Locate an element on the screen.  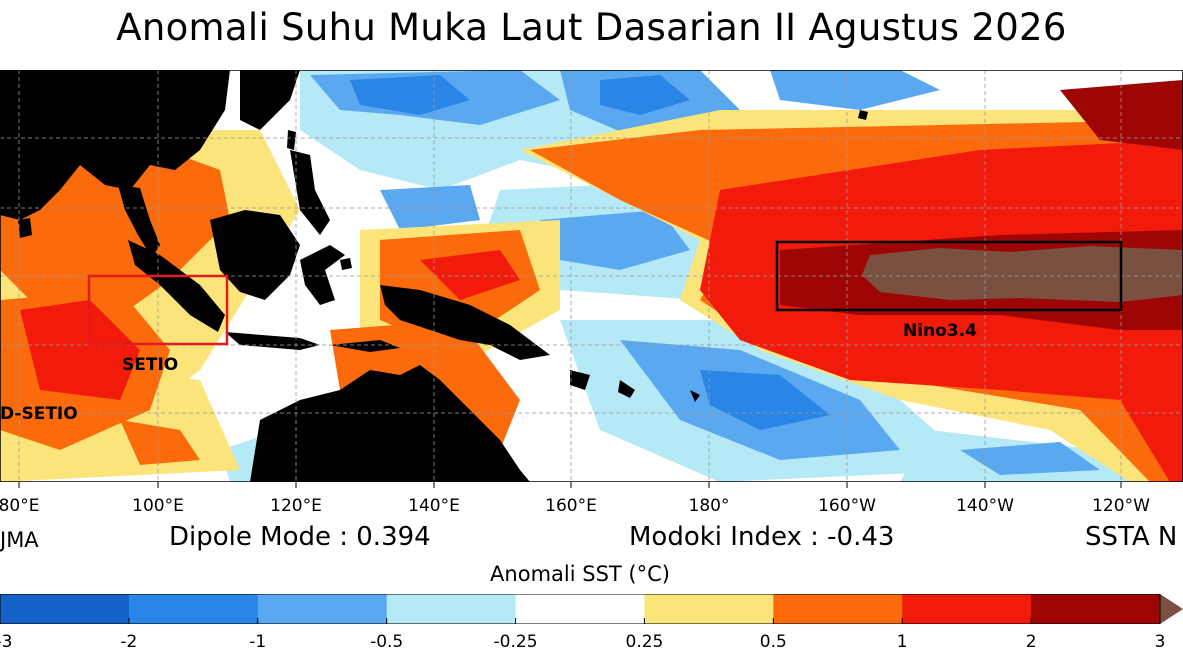
colorbar-tick-label: 3 is located at coordinates (1160, 642).